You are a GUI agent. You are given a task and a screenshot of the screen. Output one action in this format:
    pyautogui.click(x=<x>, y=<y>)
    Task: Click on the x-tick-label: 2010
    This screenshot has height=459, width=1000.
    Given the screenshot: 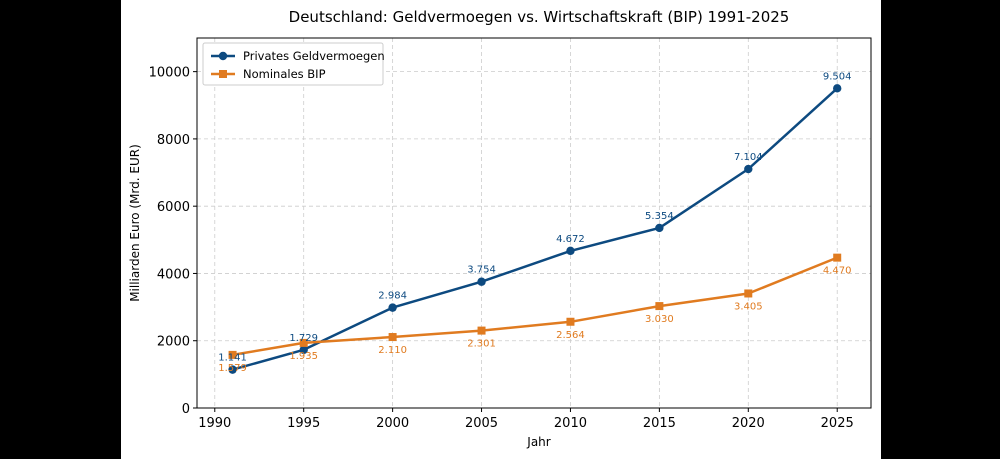 What is the action you would take?
    pyautogui.click(x=570, y=423)
    